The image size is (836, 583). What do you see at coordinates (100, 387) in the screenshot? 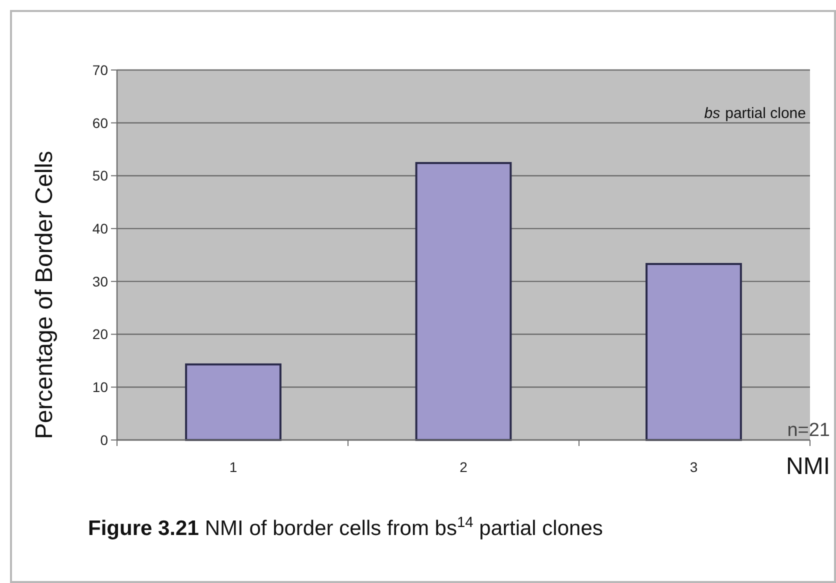
I see `y-tick-label: 10` at bounding box center [100, 387].